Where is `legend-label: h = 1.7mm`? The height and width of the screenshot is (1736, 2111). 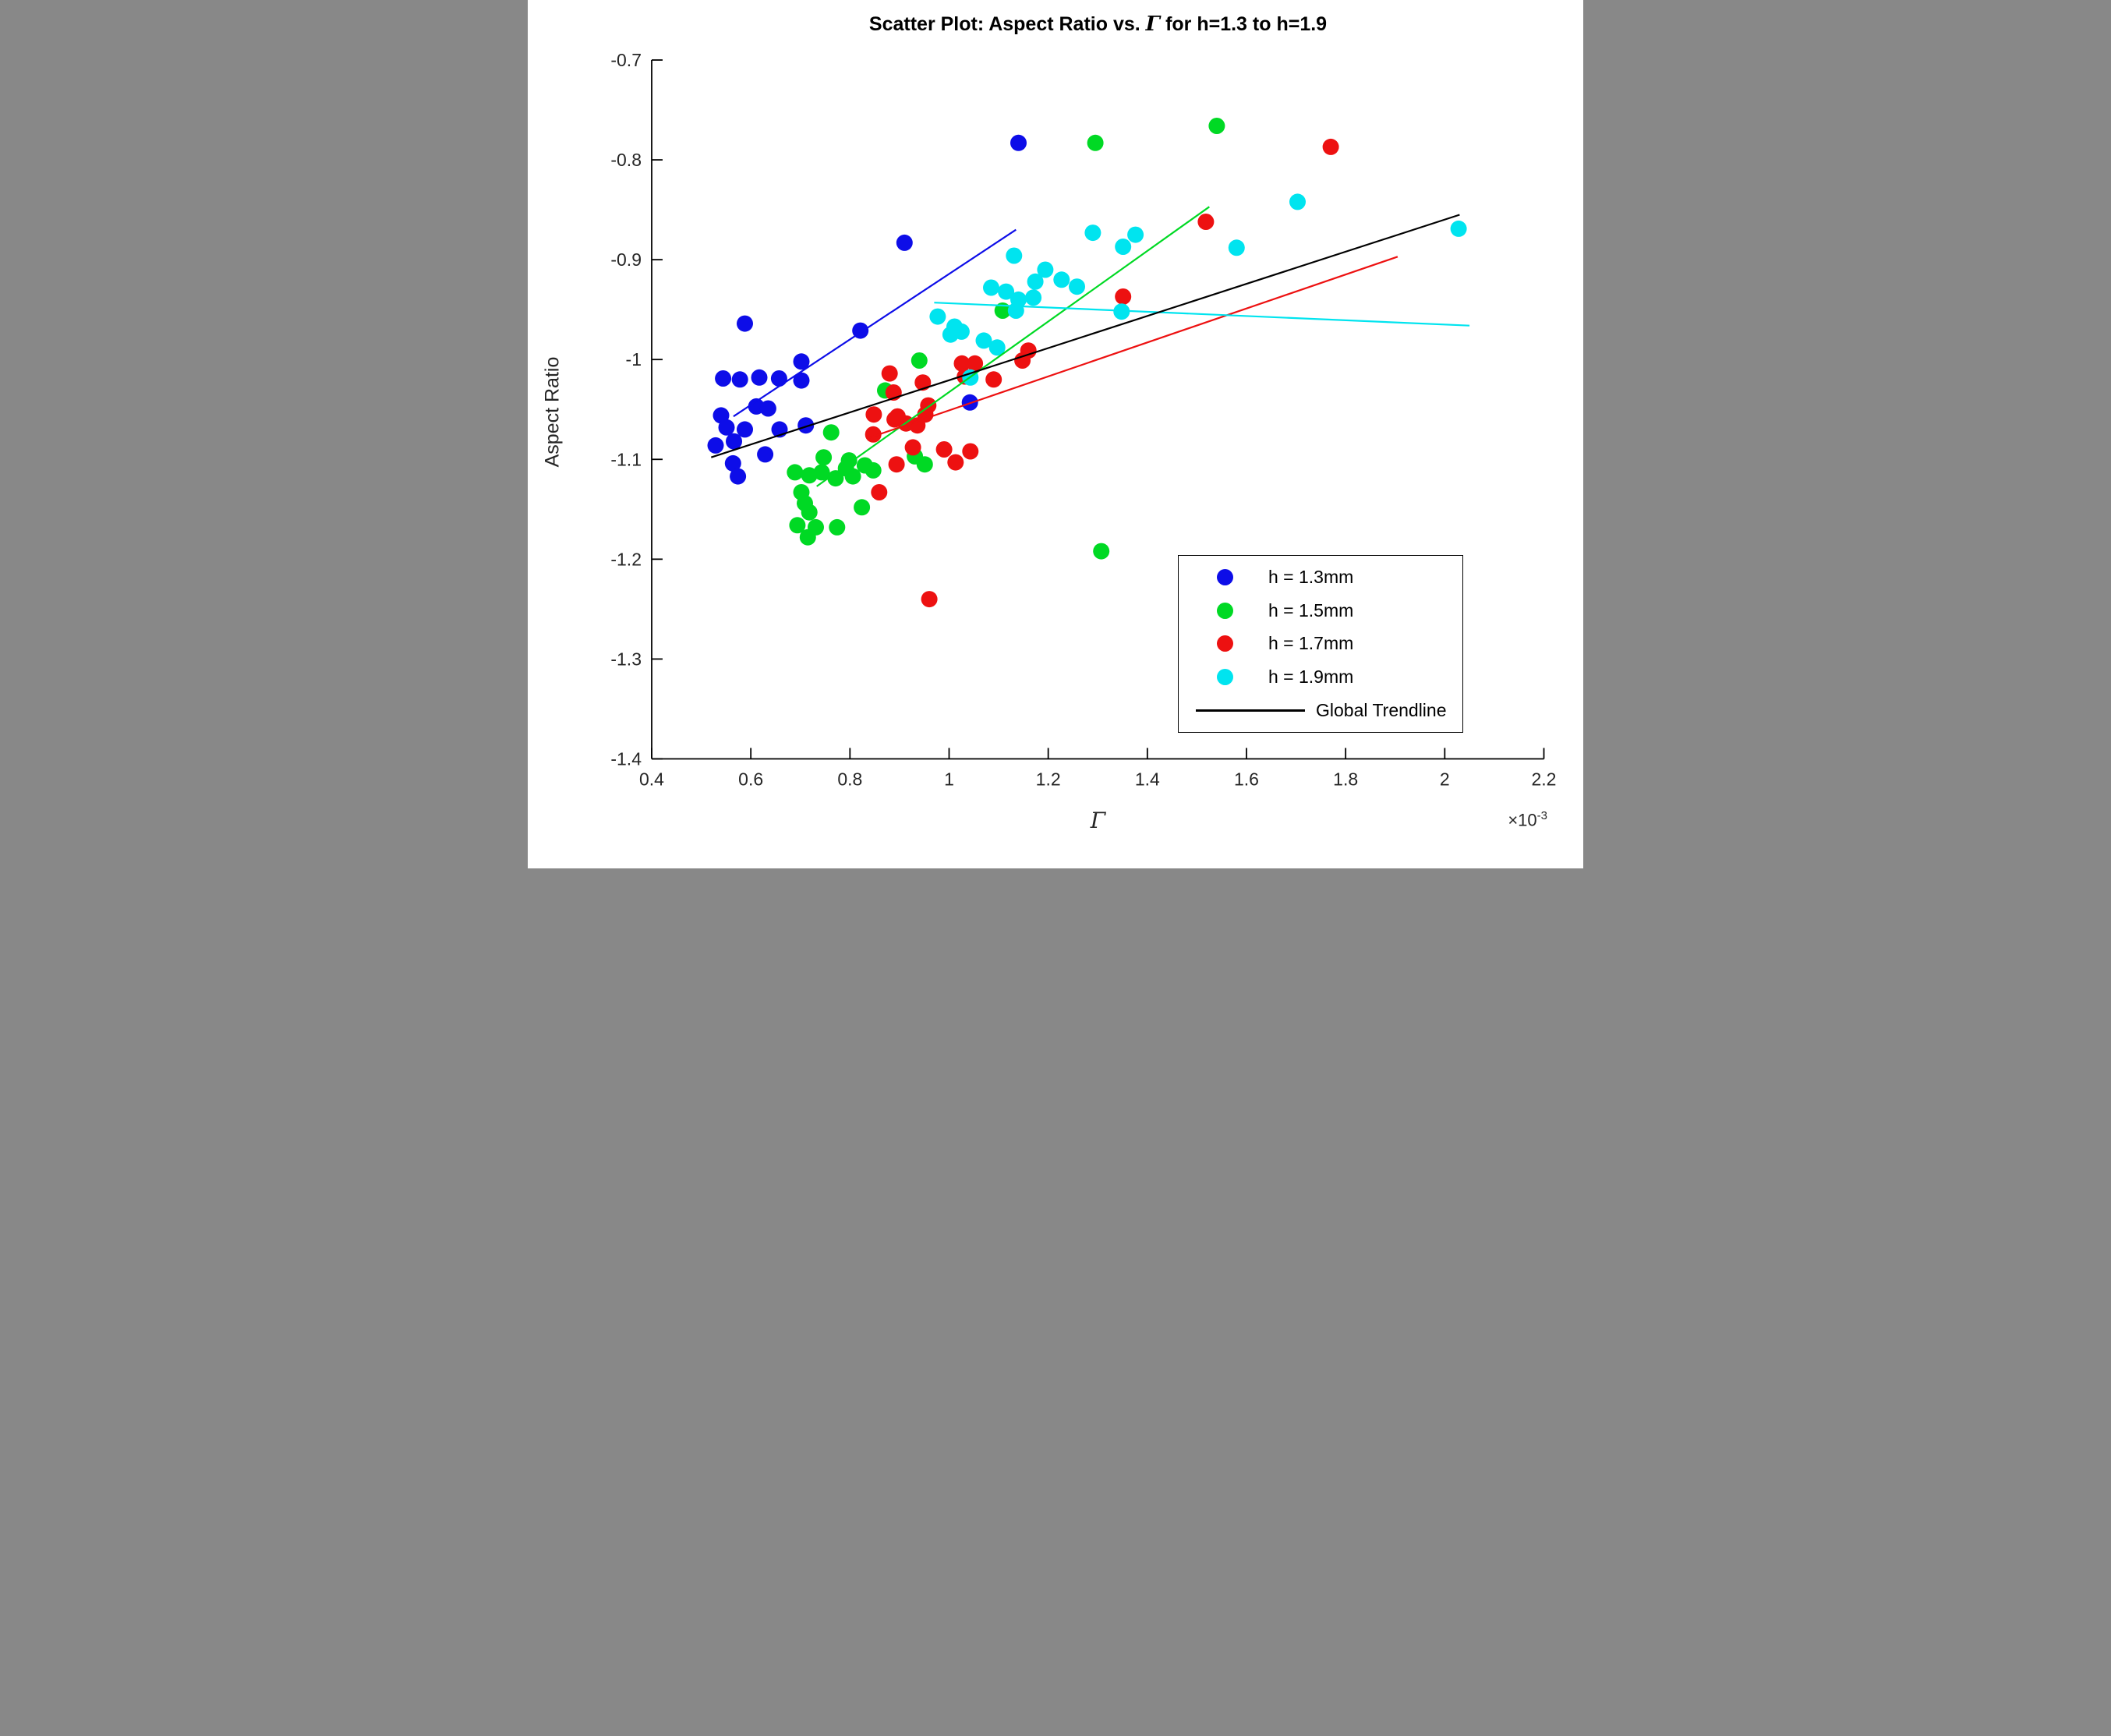
legend-label: h = 1.7mm is located at coordinates (1311, 643).